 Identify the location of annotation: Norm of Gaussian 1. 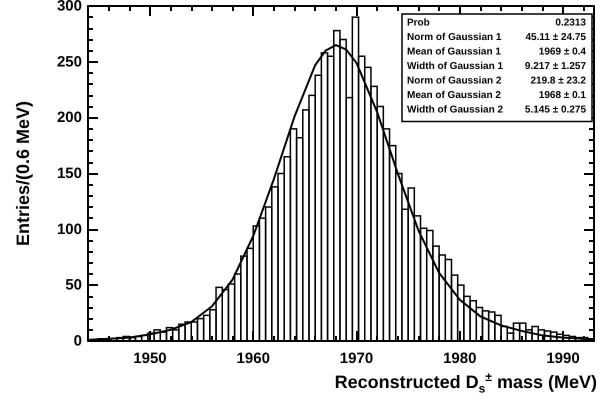
(454, 37).